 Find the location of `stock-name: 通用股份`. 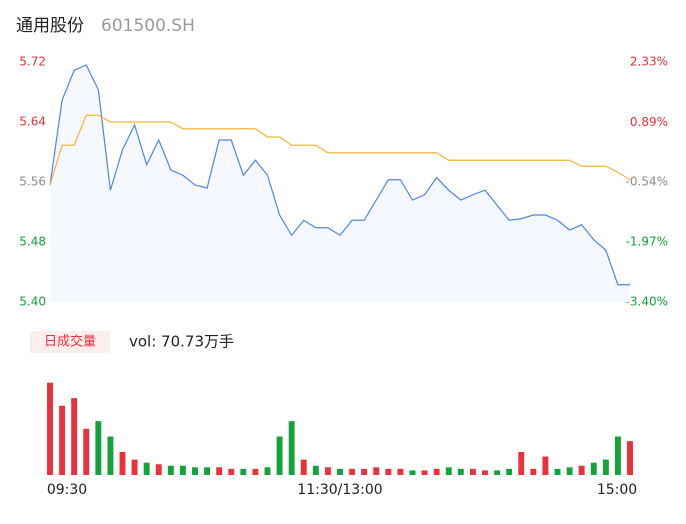

stock-name: 通用股份 is located at coordinates (50, 26).